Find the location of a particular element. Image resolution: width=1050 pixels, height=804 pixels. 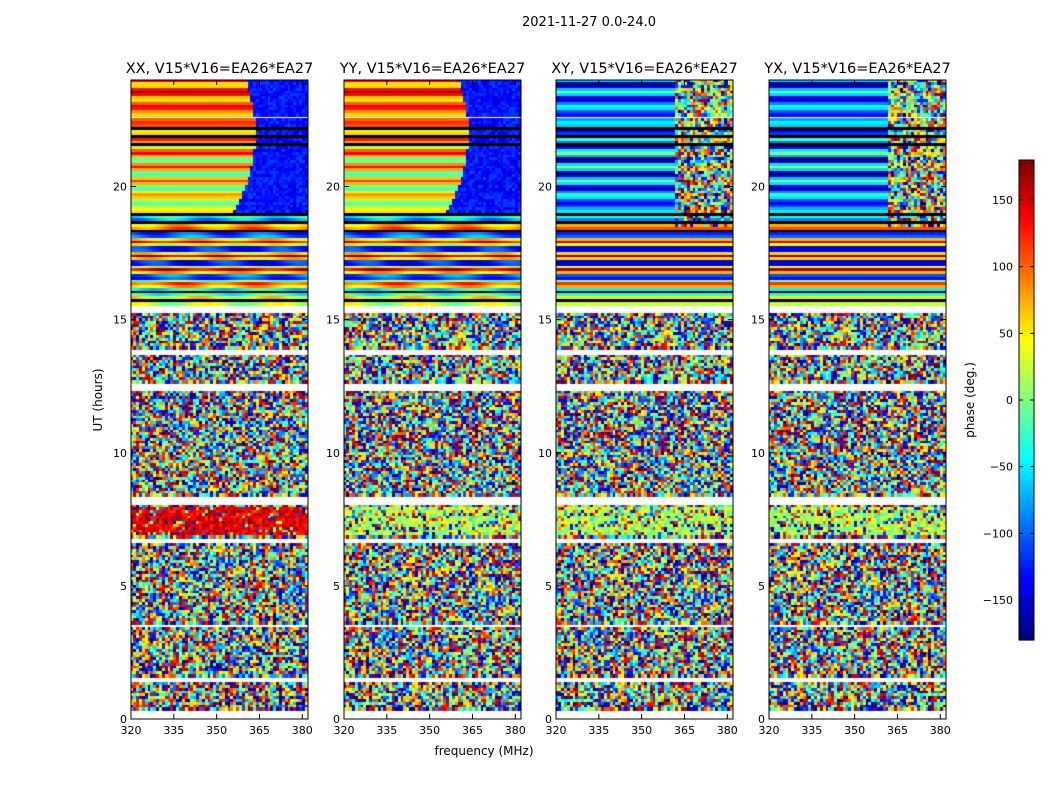

colorbar-tick-label: 50 is located at coordinates (1006, 333).